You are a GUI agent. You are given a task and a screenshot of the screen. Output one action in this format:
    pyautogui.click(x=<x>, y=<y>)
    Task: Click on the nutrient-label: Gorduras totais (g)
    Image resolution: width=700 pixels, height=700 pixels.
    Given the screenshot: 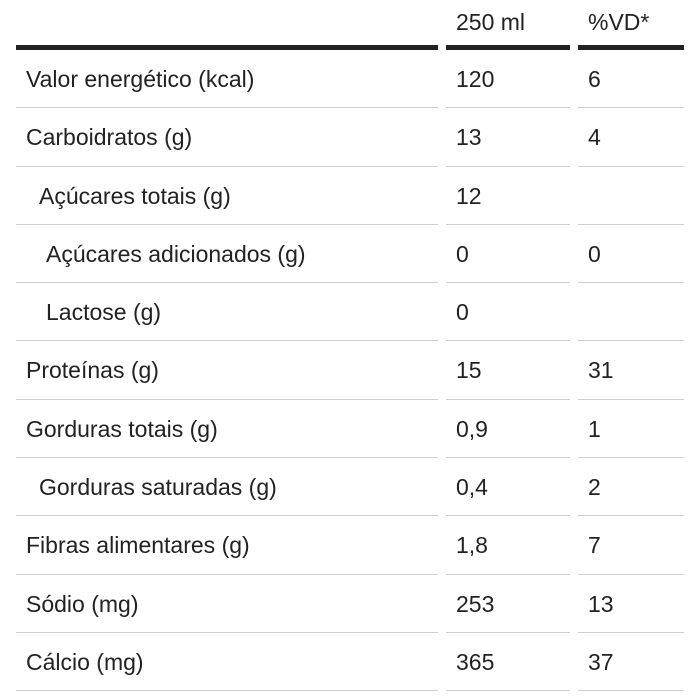 What is the action you would take?
    pyautogui.click(x=122, y=428)
    